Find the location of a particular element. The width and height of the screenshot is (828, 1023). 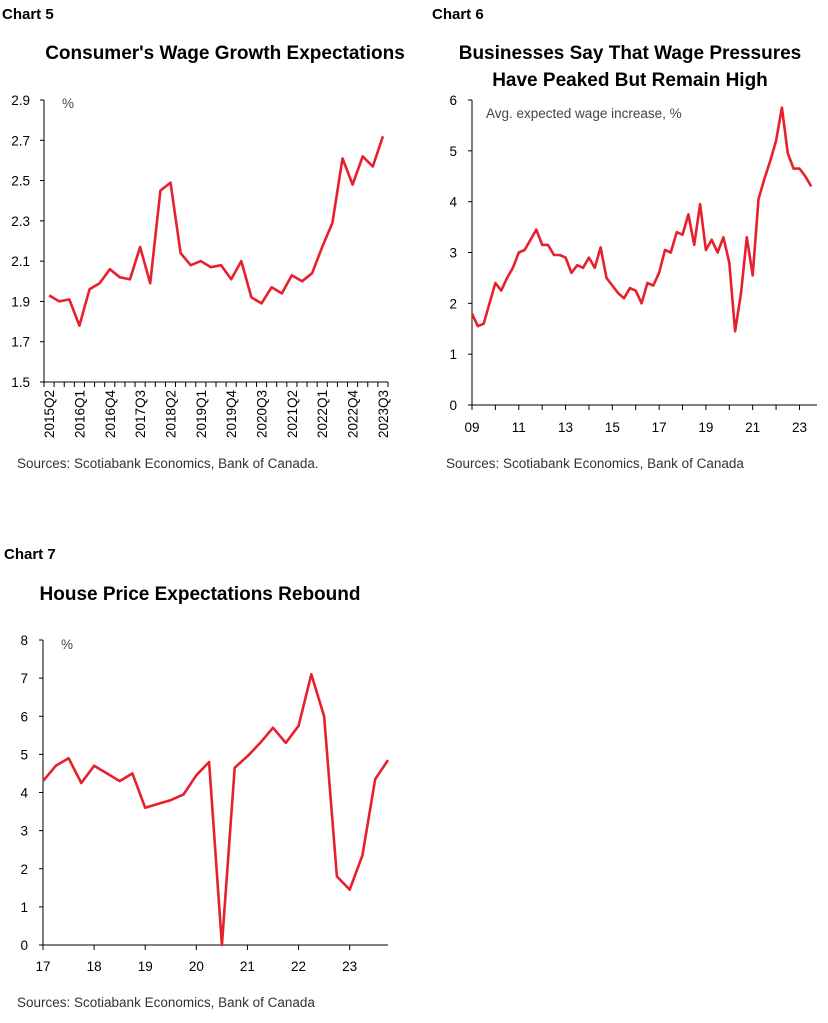

chart7-y-tick-label: 3 is located at coordinates (24, 831).